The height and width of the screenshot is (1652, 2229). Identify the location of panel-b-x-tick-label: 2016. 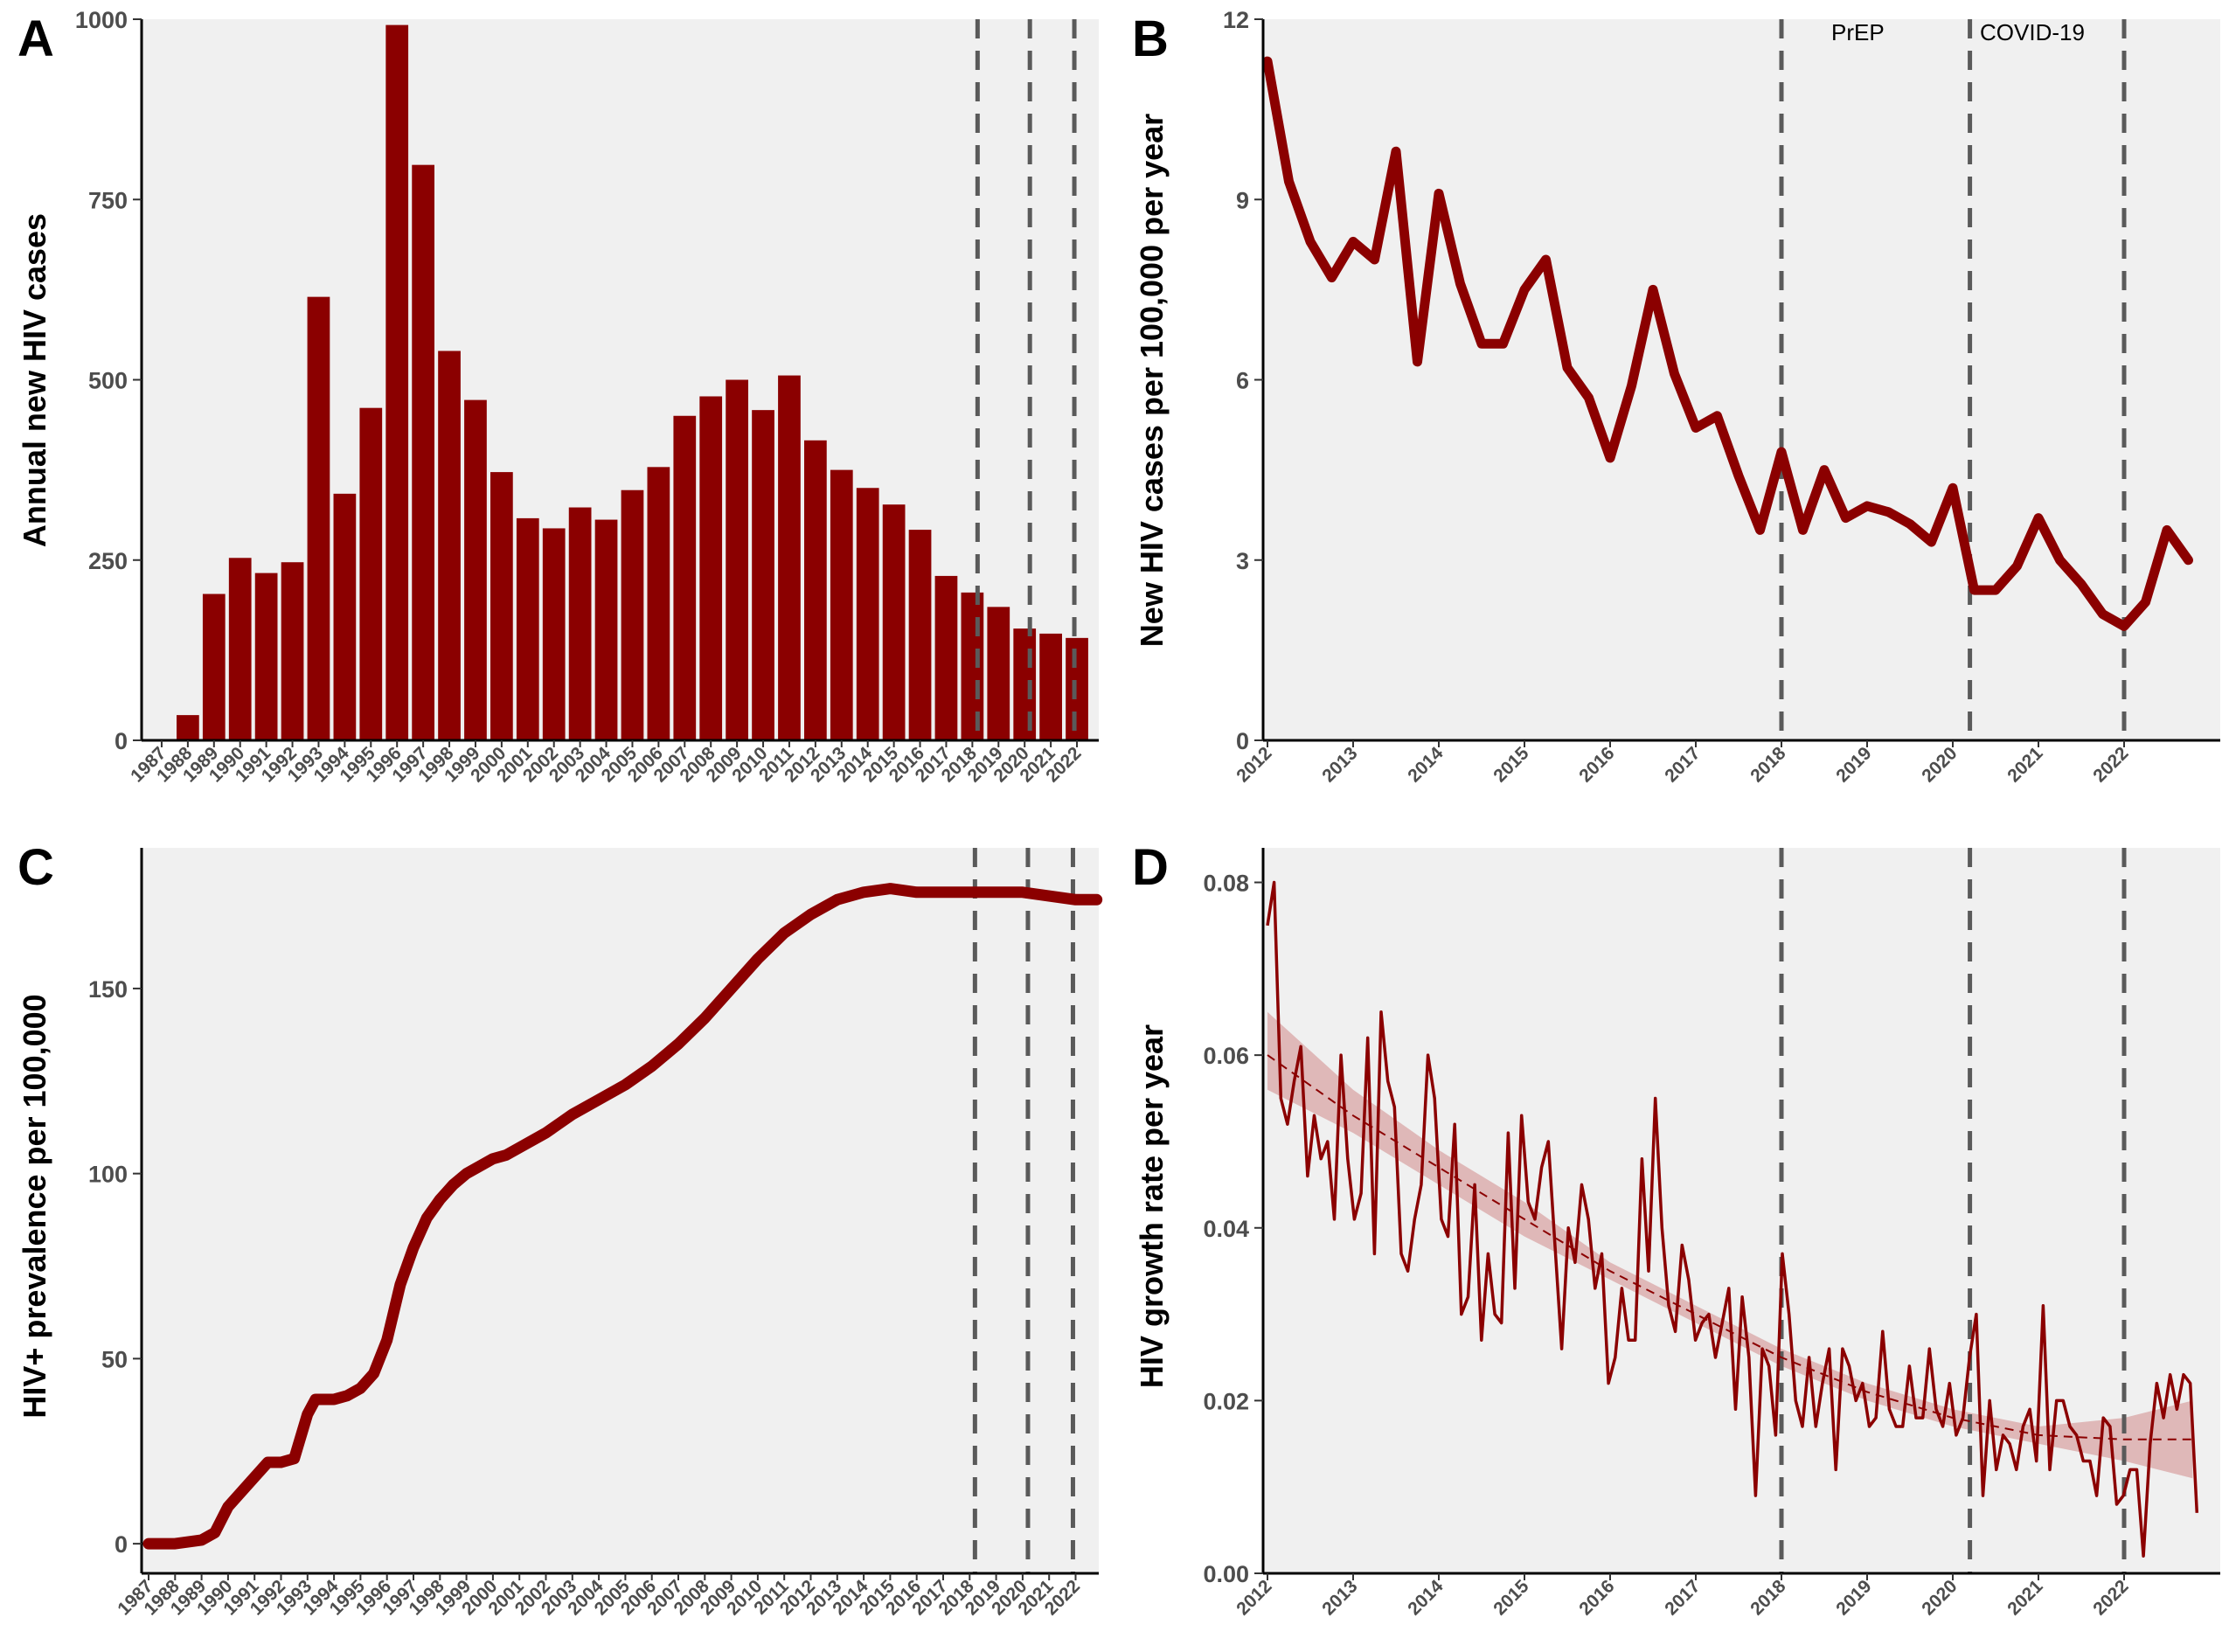
(1597, 764).